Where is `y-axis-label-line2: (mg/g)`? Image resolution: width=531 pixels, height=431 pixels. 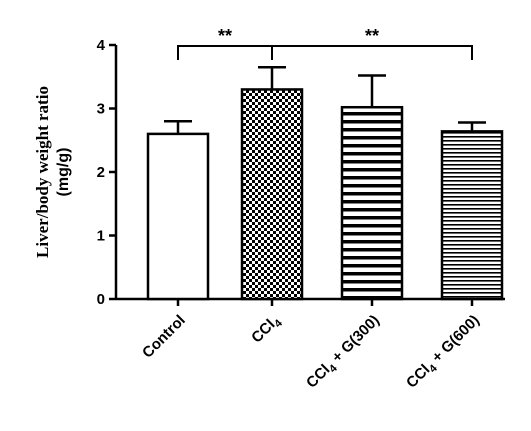 y-axis-label-line2: (mg/g) is located at coordinates (63, 172).